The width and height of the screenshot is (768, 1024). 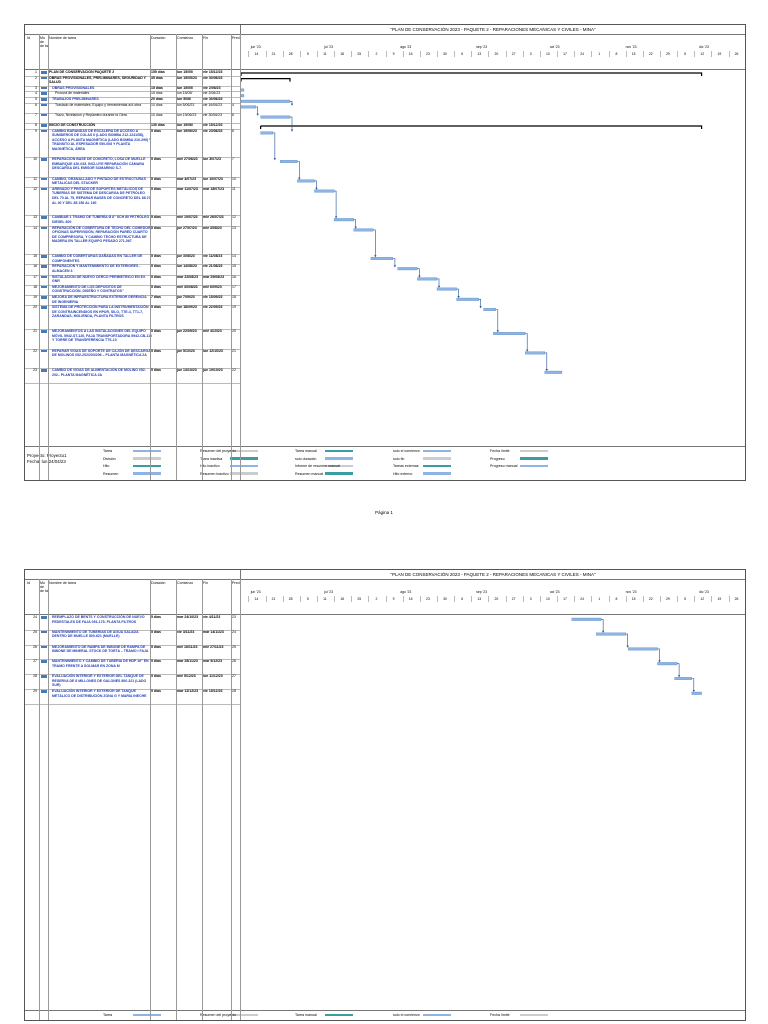 I want to click on task-duration: 10 días, so click(x=157, y=114).